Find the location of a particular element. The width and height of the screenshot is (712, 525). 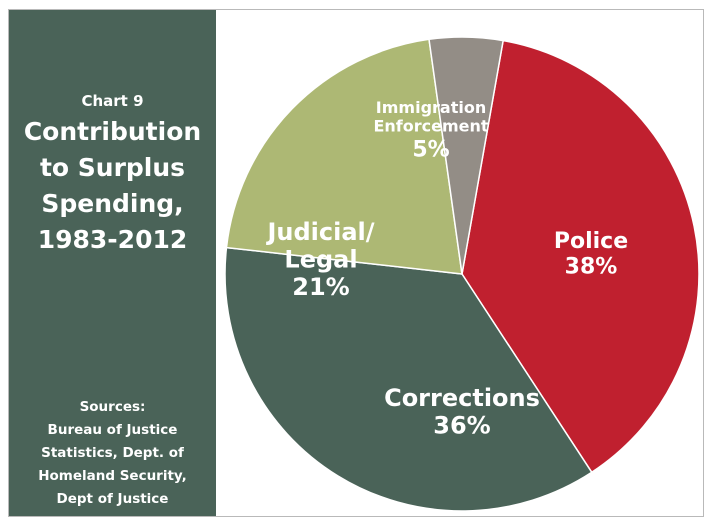

slice-name-label: Legal is located at coordinates (320, 260).